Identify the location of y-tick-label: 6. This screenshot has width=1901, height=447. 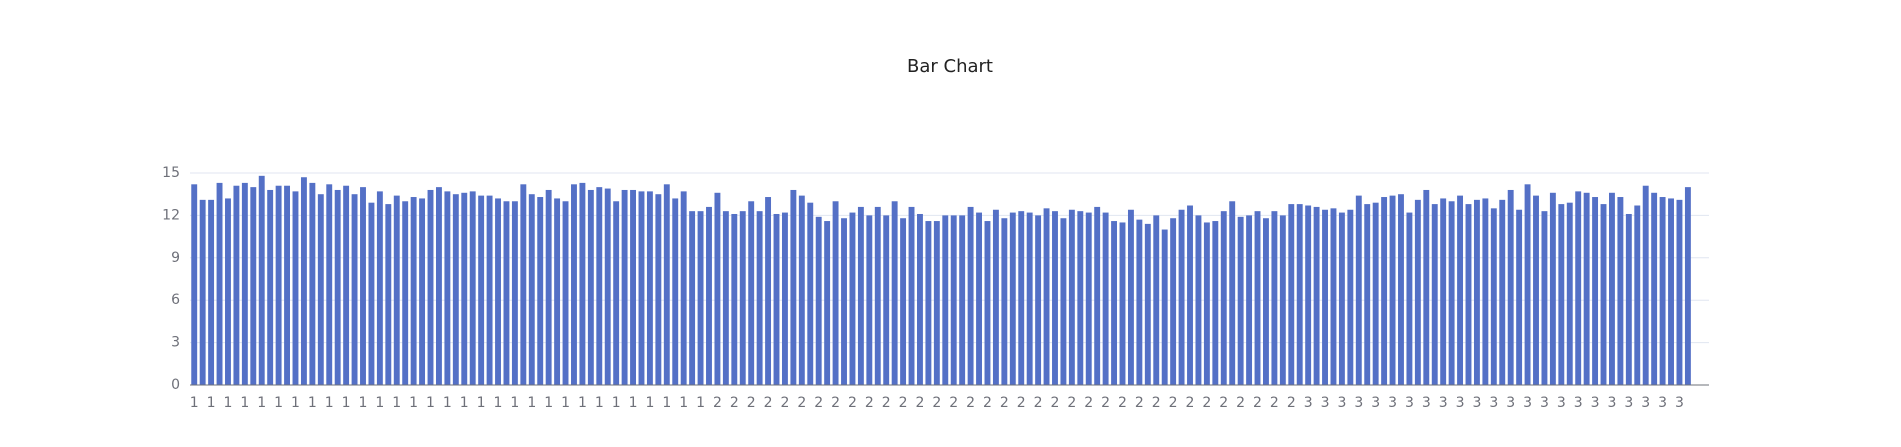
(175, 300).